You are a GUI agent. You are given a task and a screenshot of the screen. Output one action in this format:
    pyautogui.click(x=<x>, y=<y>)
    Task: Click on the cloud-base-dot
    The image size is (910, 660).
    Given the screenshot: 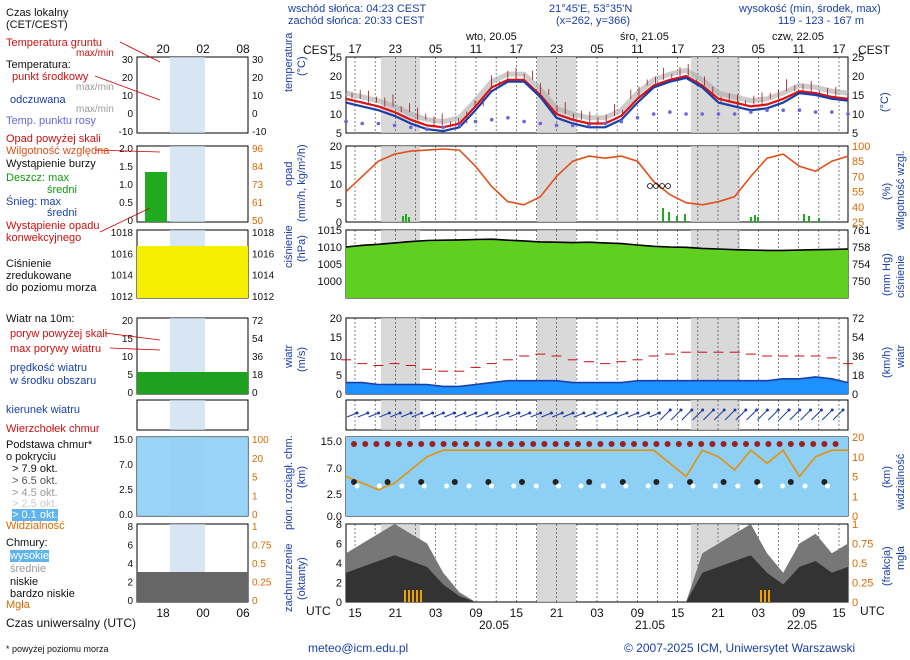 What is the action you would take?
    pyautogui.click(x=622, y=482)
    